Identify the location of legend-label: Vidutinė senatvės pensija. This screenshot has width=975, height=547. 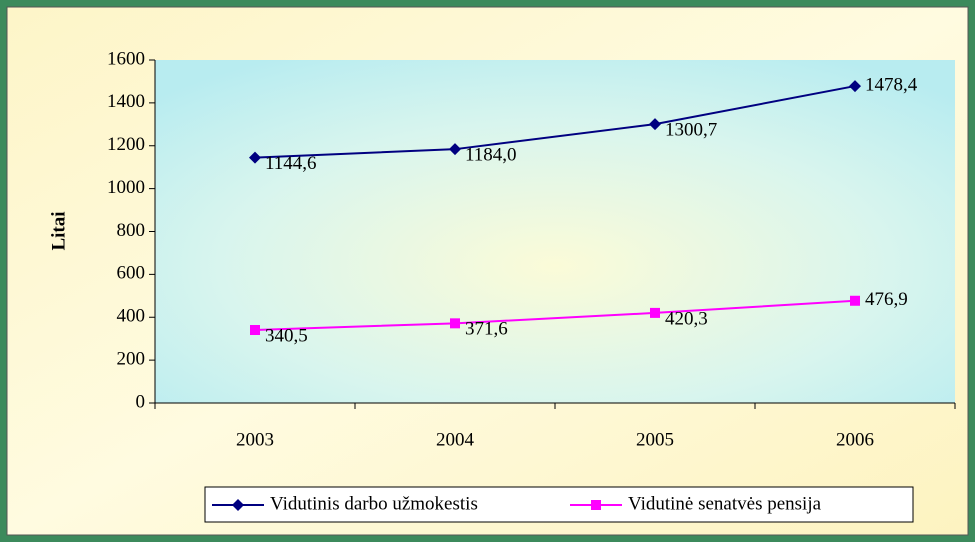
(725, 503).